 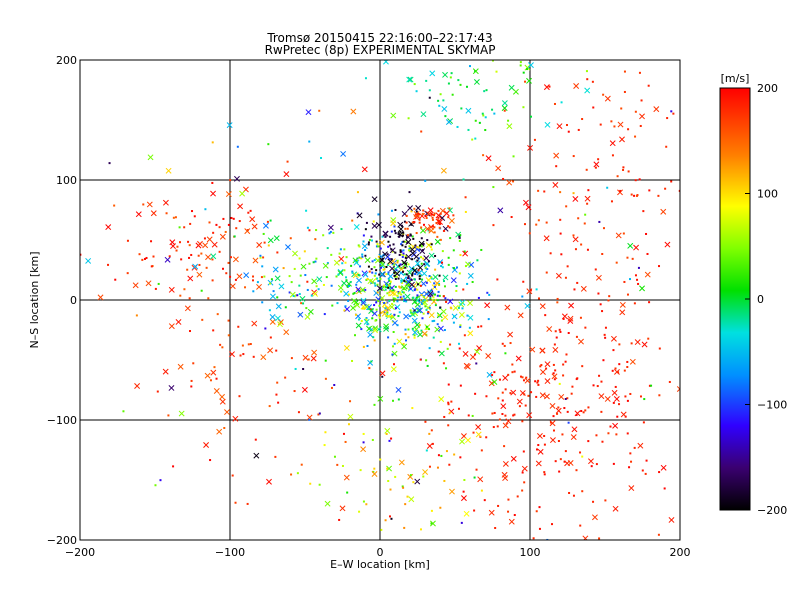 What do you see at coordinates (378, 552) in the screenshot?
I see `x-axis-ticks: −200 −100 0 100 200` at bounding box center [378, 552].